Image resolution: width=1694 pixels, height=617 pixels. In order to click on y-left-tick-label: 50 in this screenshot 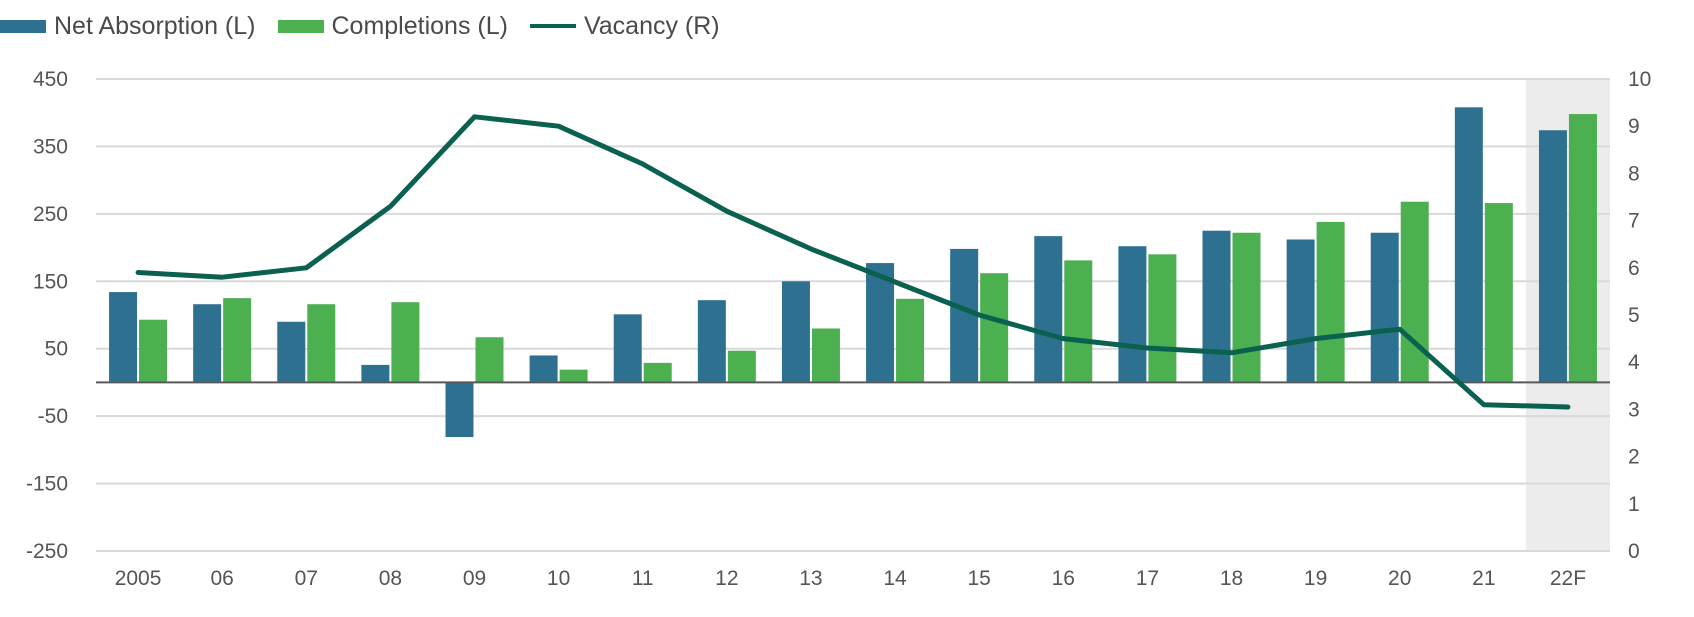, I will do `click(56, 349)`.